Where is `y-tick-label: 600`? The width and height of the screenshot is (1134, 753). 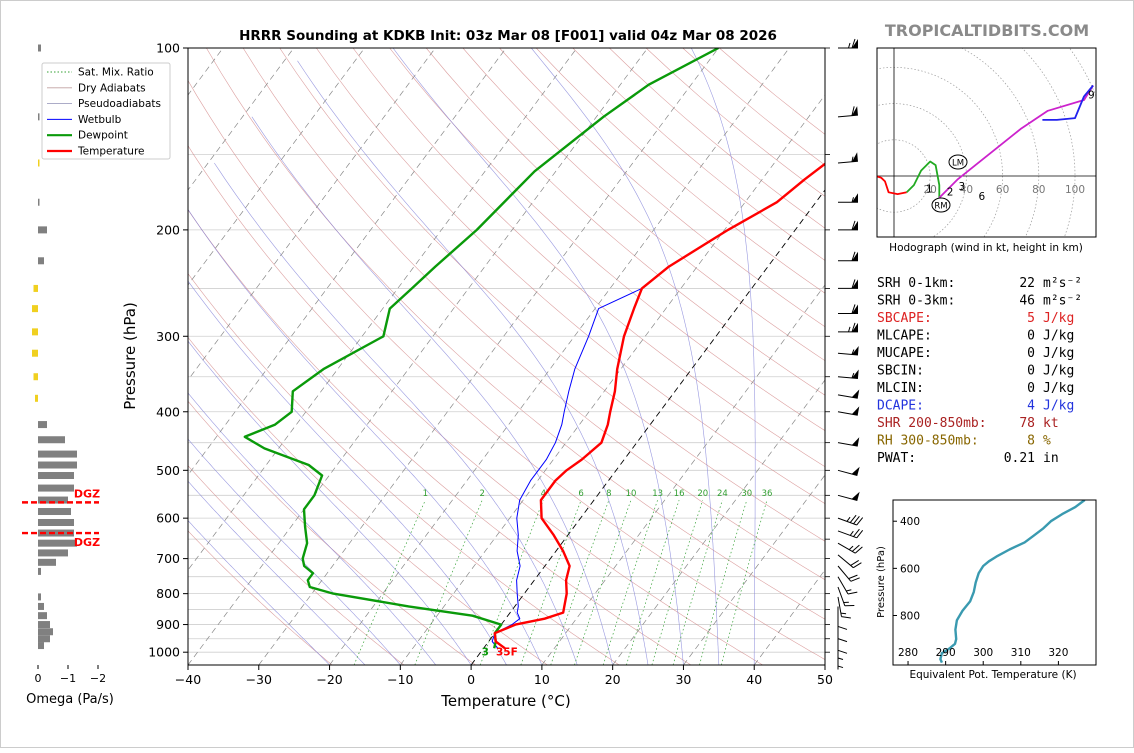 y-tick-label: 600 is located at coordinates (168, 518).